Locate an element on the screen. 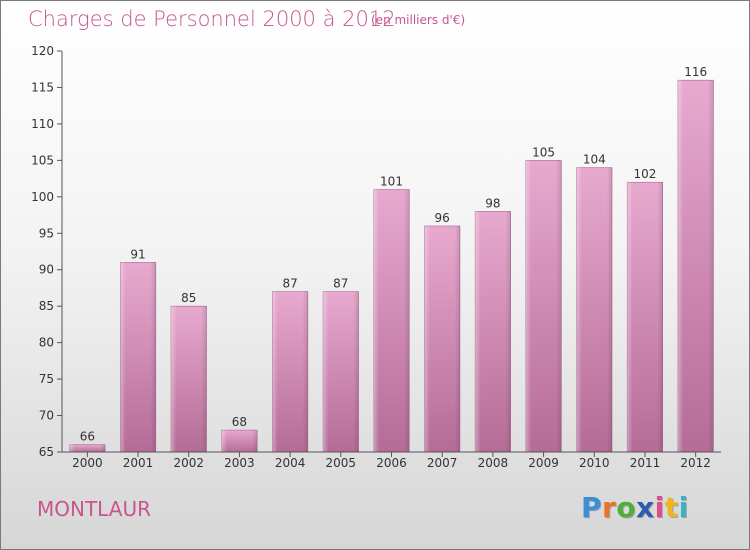 This screenshot has width=750, height=550. x-tick-label: 2008 is located at coordinates (493, 463).